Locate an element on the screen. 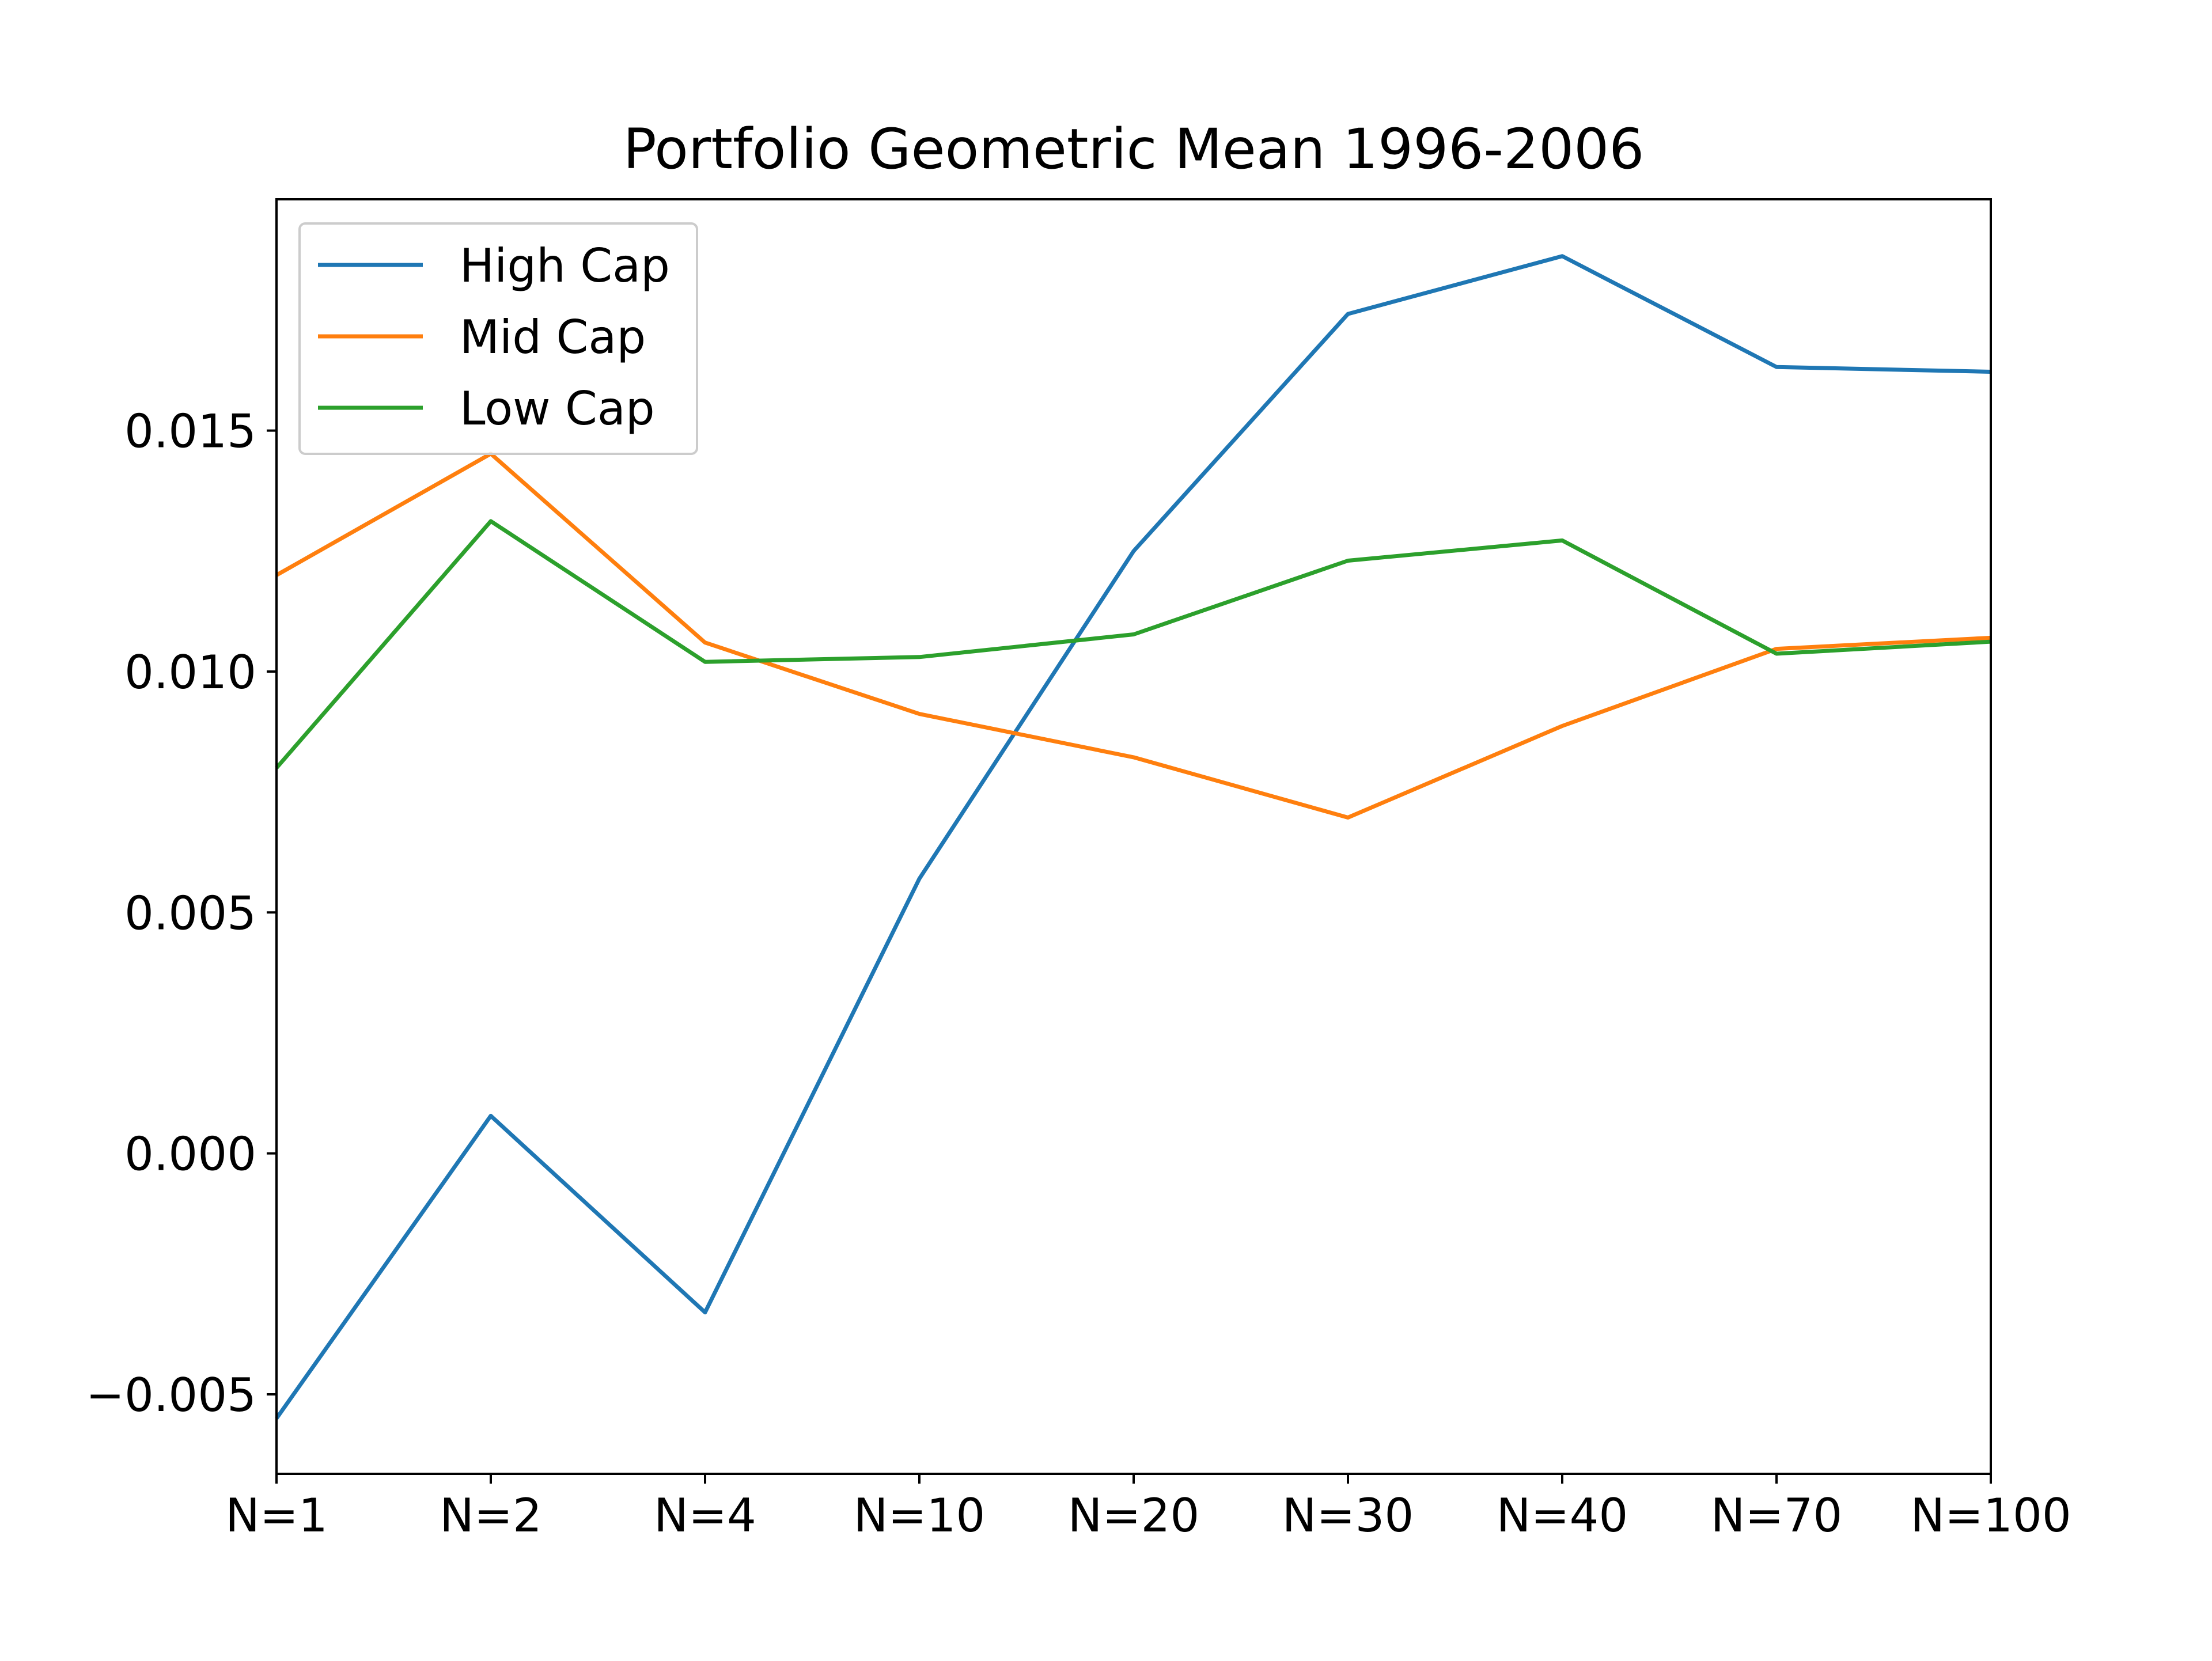 The image size is (2212, 1661). y-tick-label: 0.005 is located at coordinates (190, 913).